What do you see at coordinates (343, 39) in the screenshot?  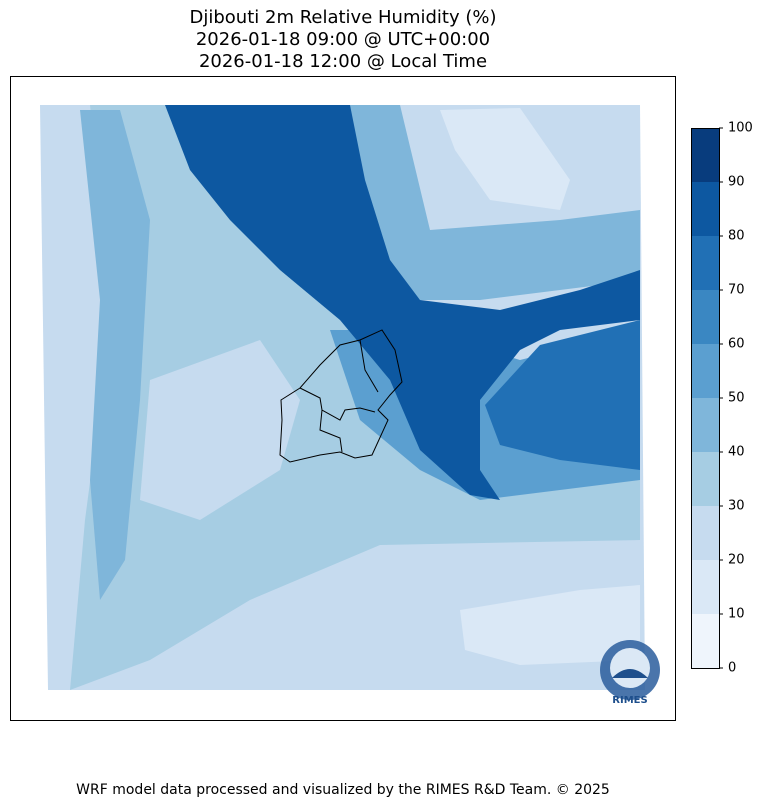 I see `title-line: 2026-01-18 09:00 @ UTC+00:00` at bounding box center [343, 39].